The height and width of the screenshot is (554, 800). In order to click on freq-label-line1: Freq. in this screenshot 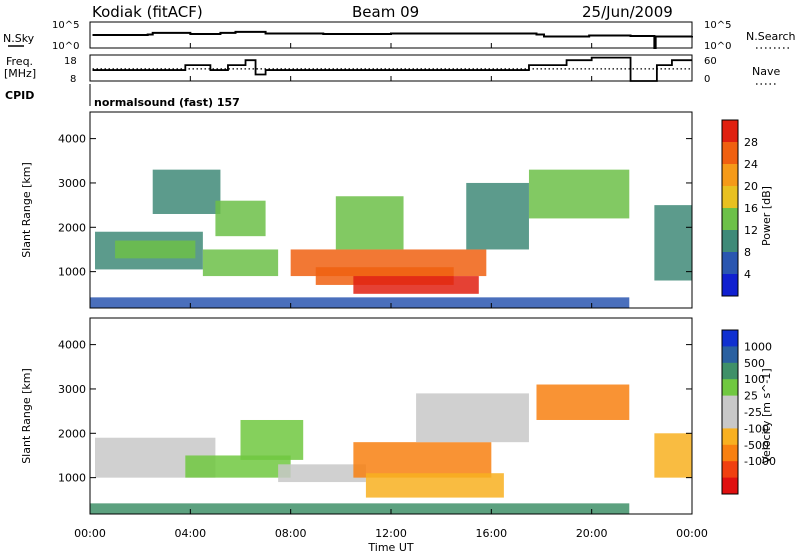, I will do `click(19, 61)`.